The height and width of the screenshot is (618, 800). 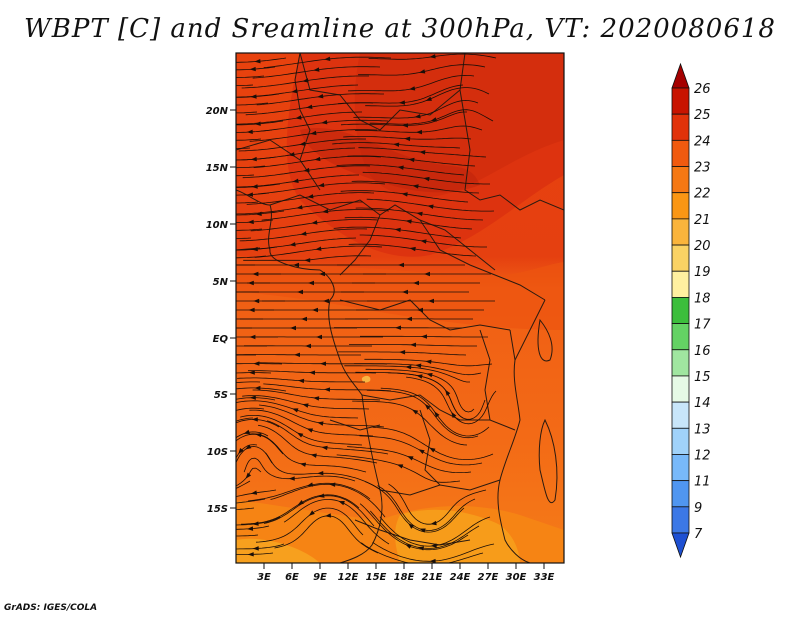 I want to click on lat-tick: 10N, so click(x=221, y=225).